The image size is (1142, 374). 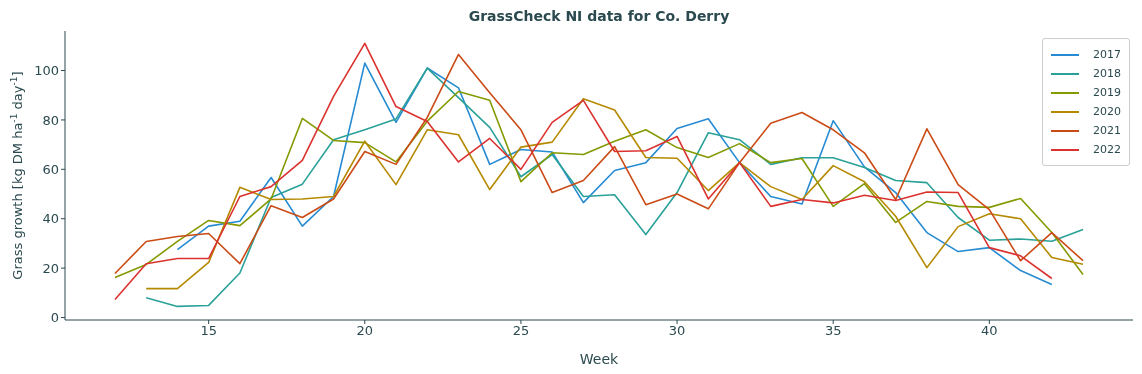 What do you see at coordinates (599, 16) in the screenshot?
I see `chart-title: GrassCheck NI data for Co. Derry` at bounding box center [599, 16].